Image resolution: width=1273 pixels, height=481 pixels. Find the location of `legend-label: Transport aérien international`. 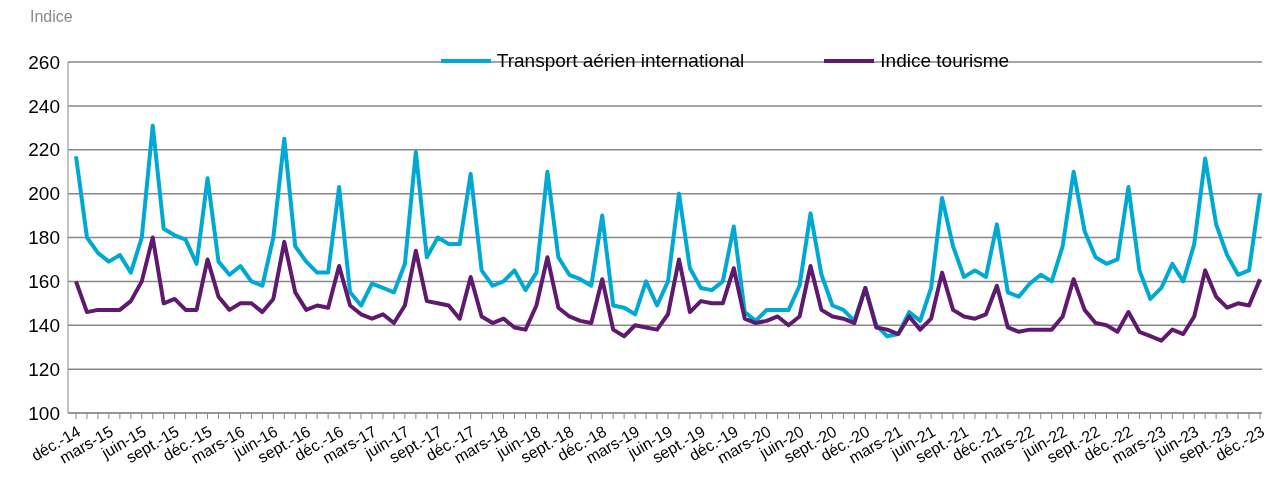

legend-label: Transport aérien international is located at coordinates (620, 61).